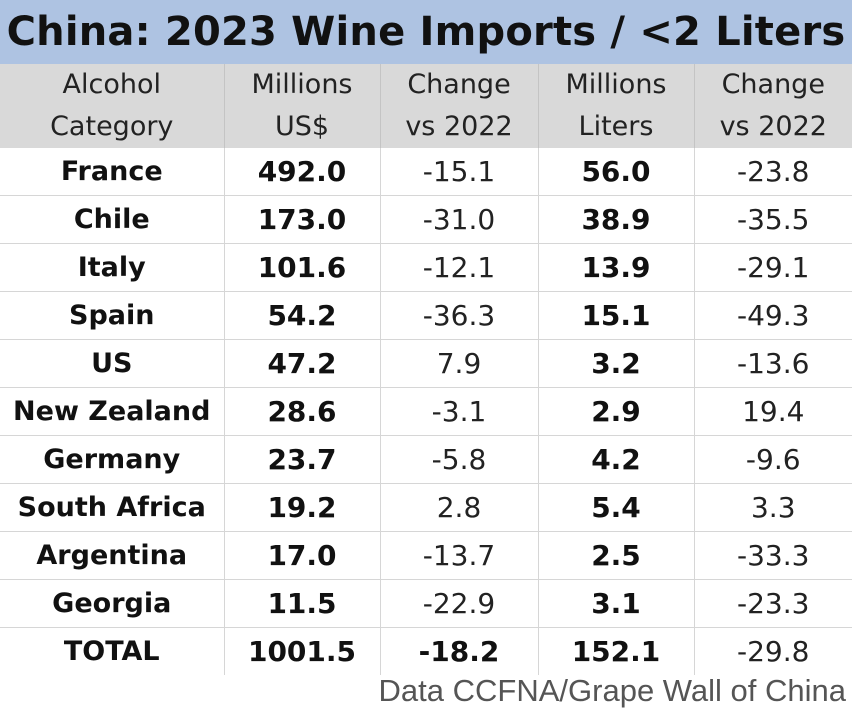  I want to click on column-header-category: Alcohol Category, so click(112, 106).